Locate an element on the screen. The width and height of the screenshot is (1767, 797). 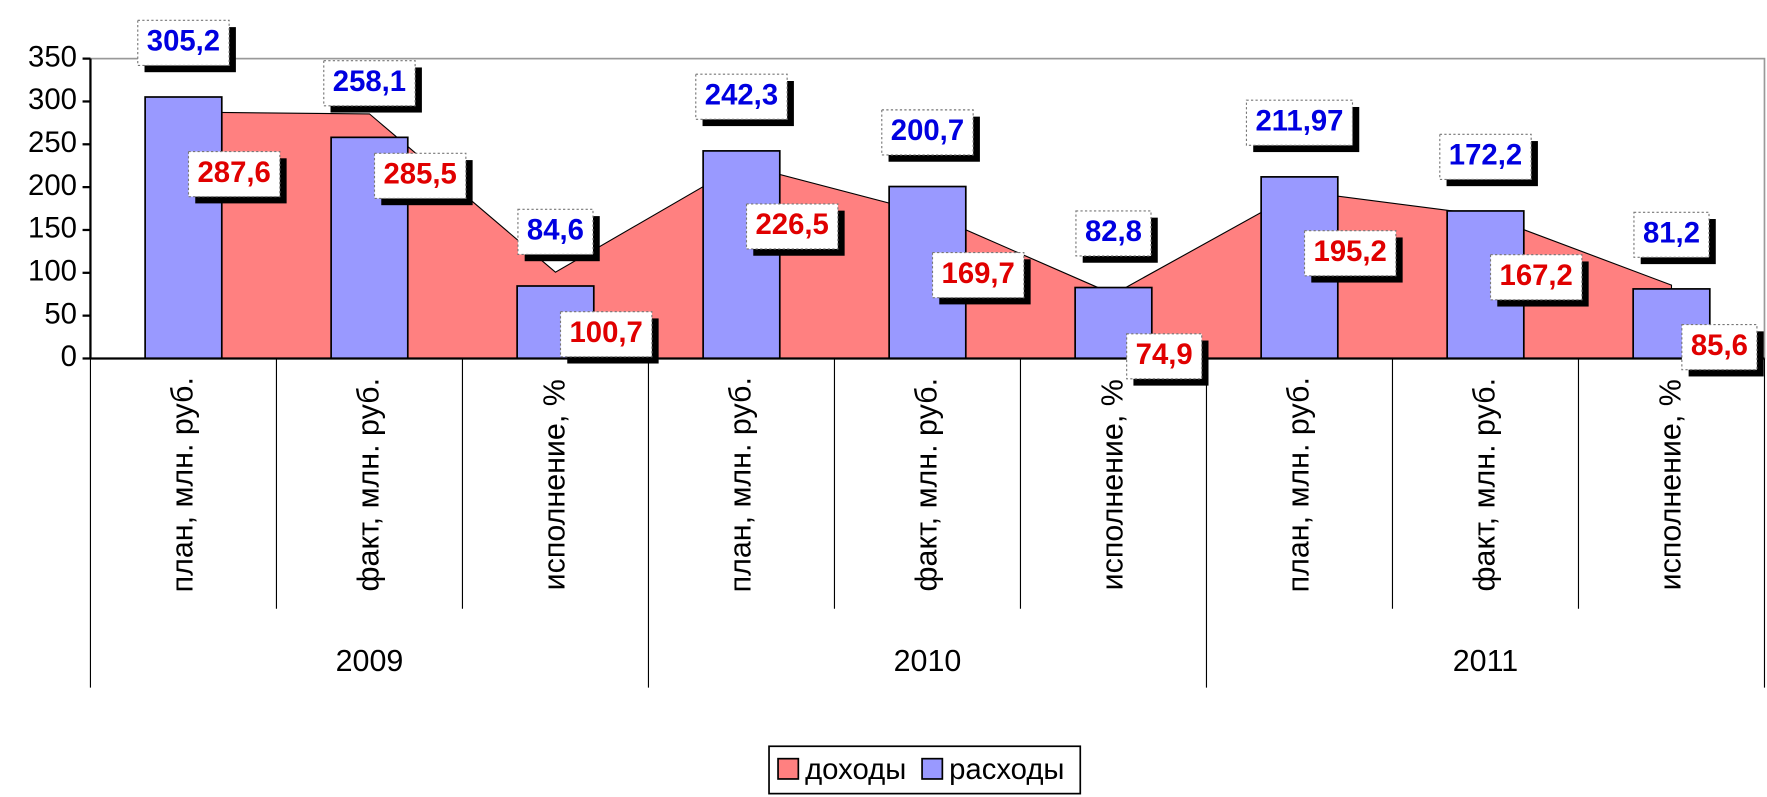
data-label-text: 85,6 is located at coordinates (1719, 345).